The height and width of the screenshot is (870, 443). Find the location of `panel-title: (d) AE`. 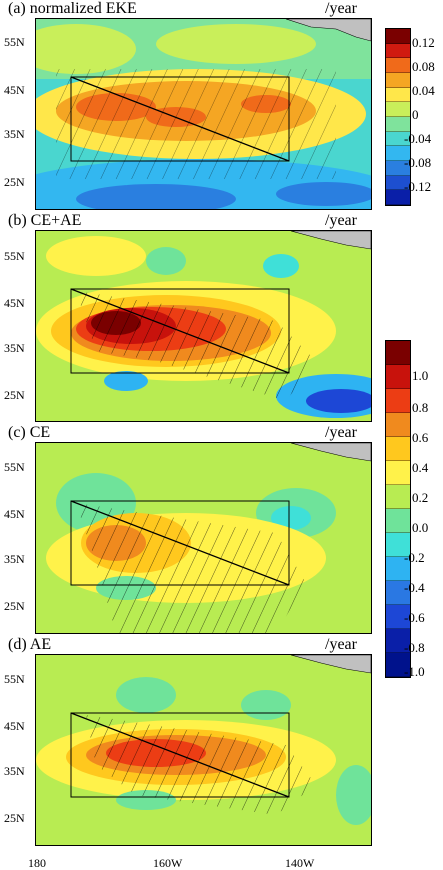

panel-title: (d) AE is located at coordinates (30, 644).